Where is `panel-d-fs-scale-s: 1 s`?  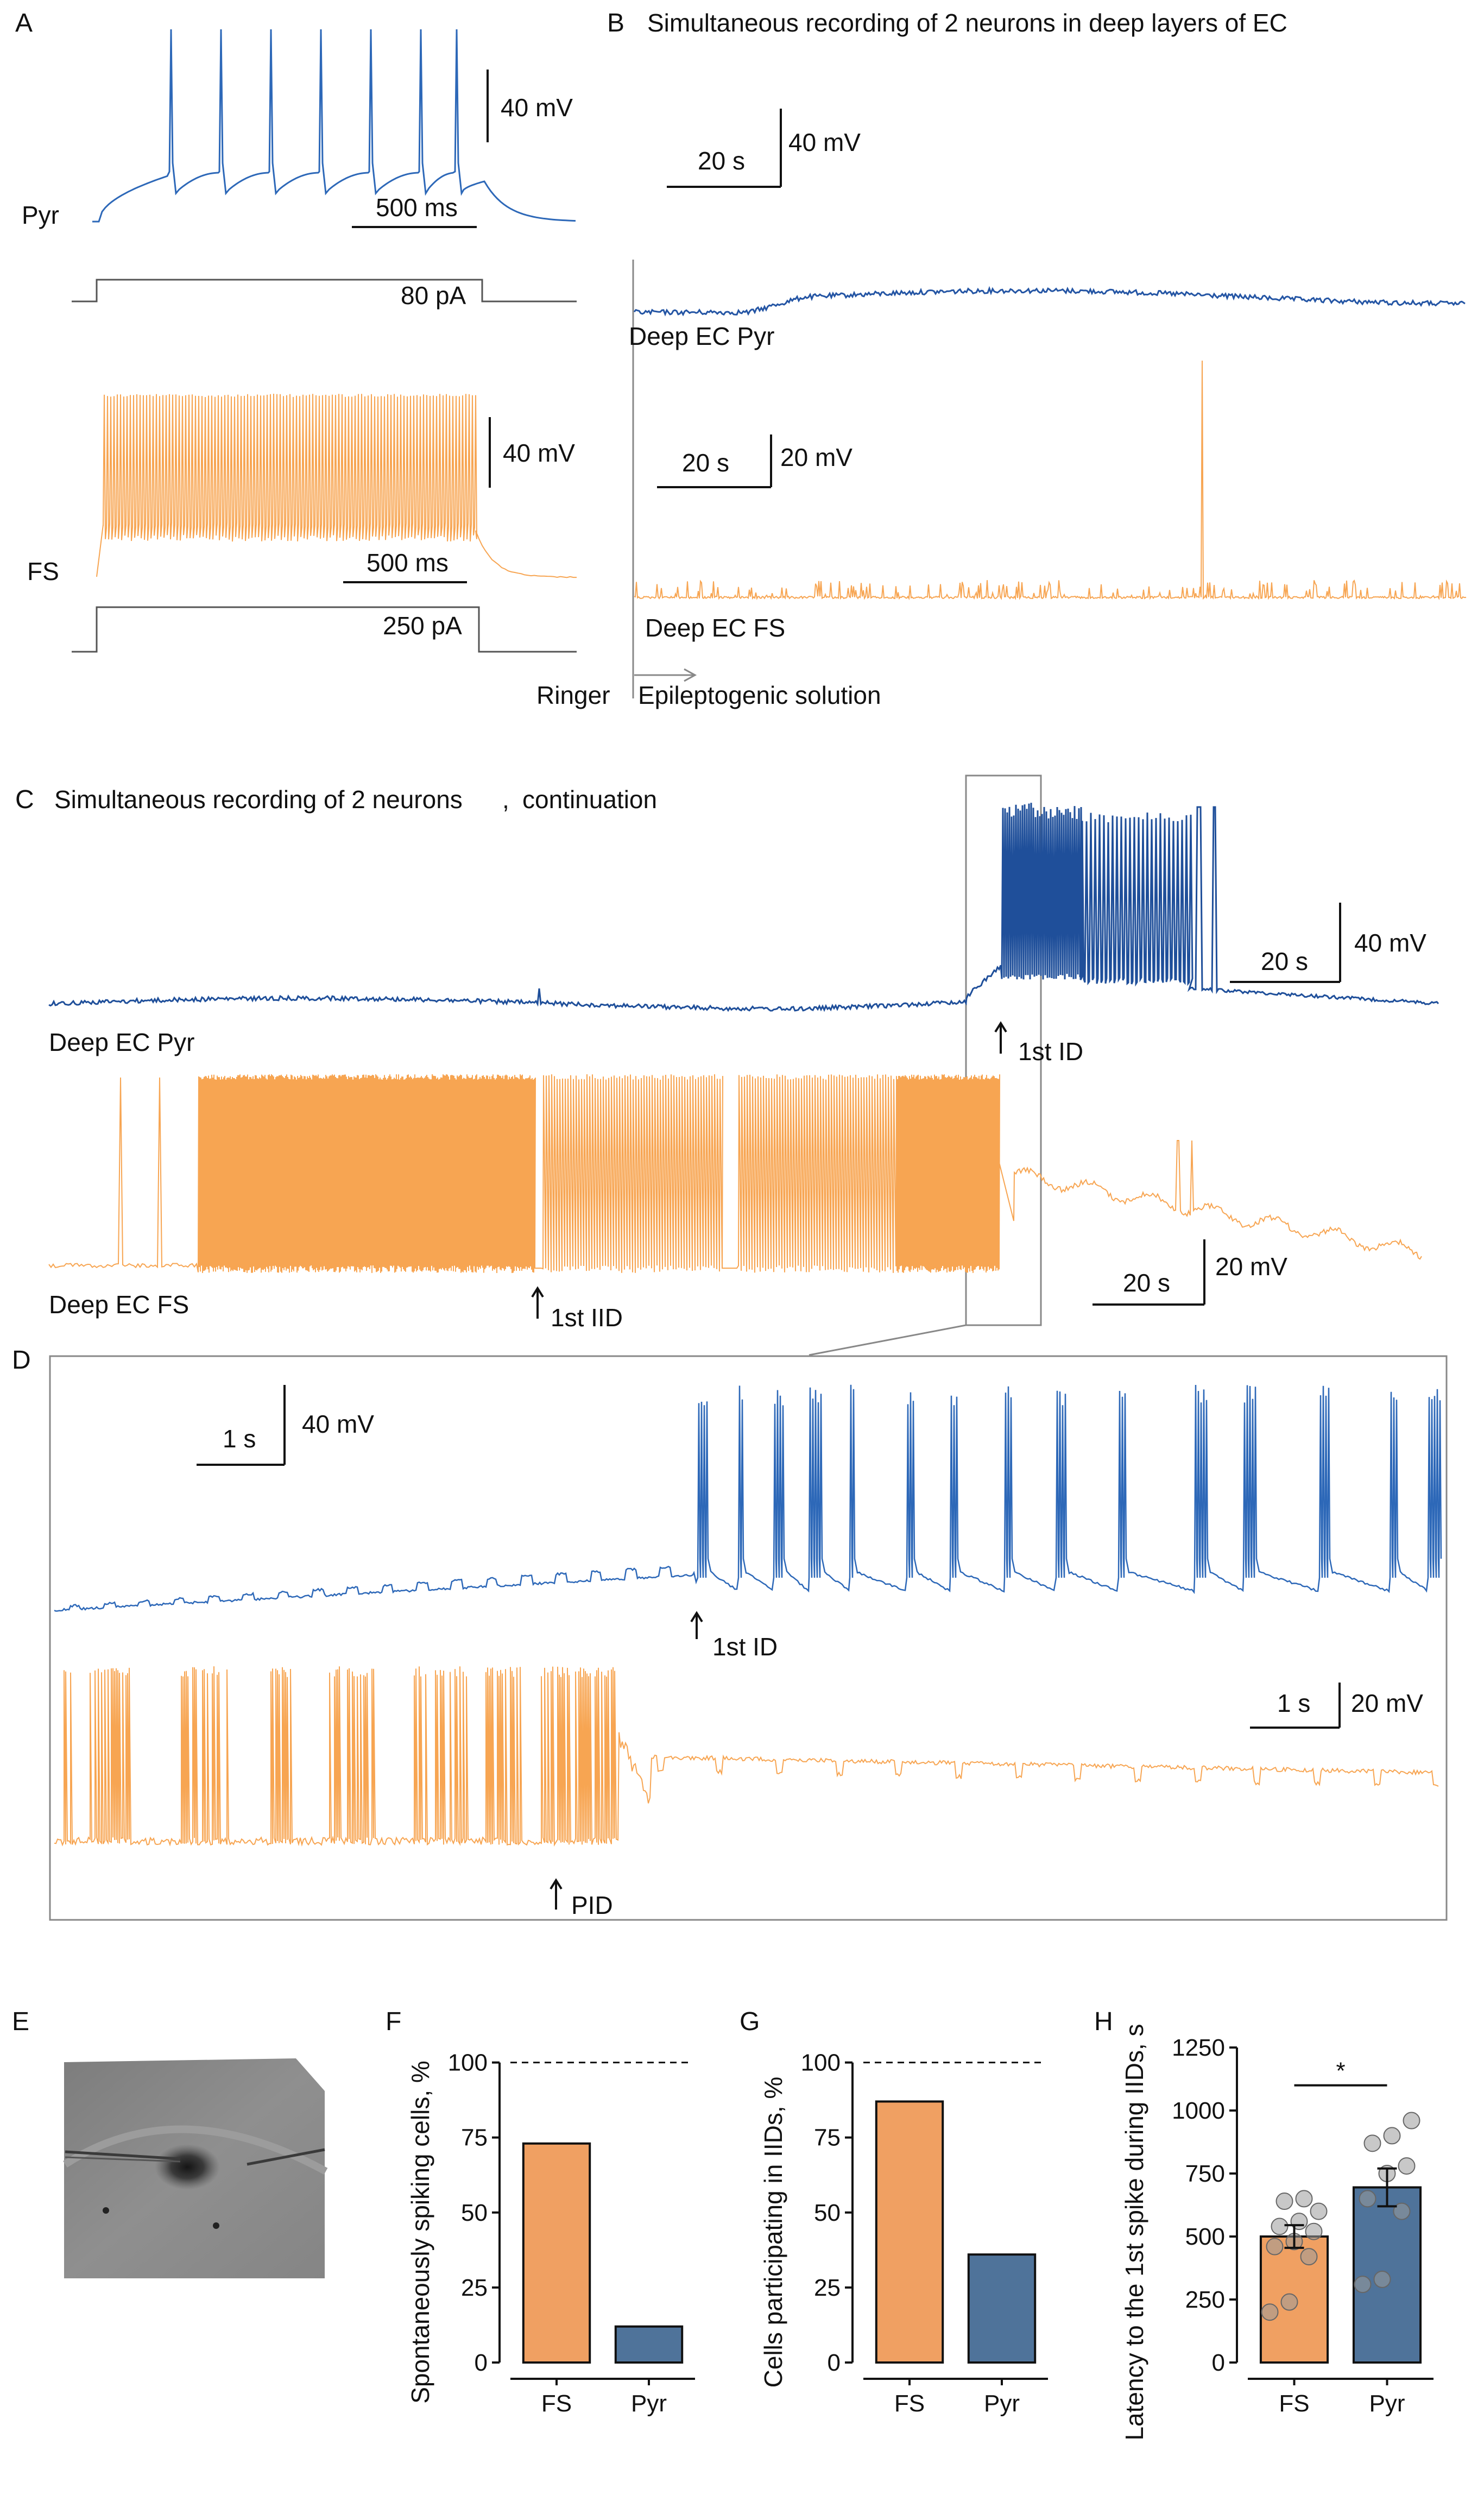
panel-d-fs-scale-s: 1 s is located at coordinates (1293, 1703).